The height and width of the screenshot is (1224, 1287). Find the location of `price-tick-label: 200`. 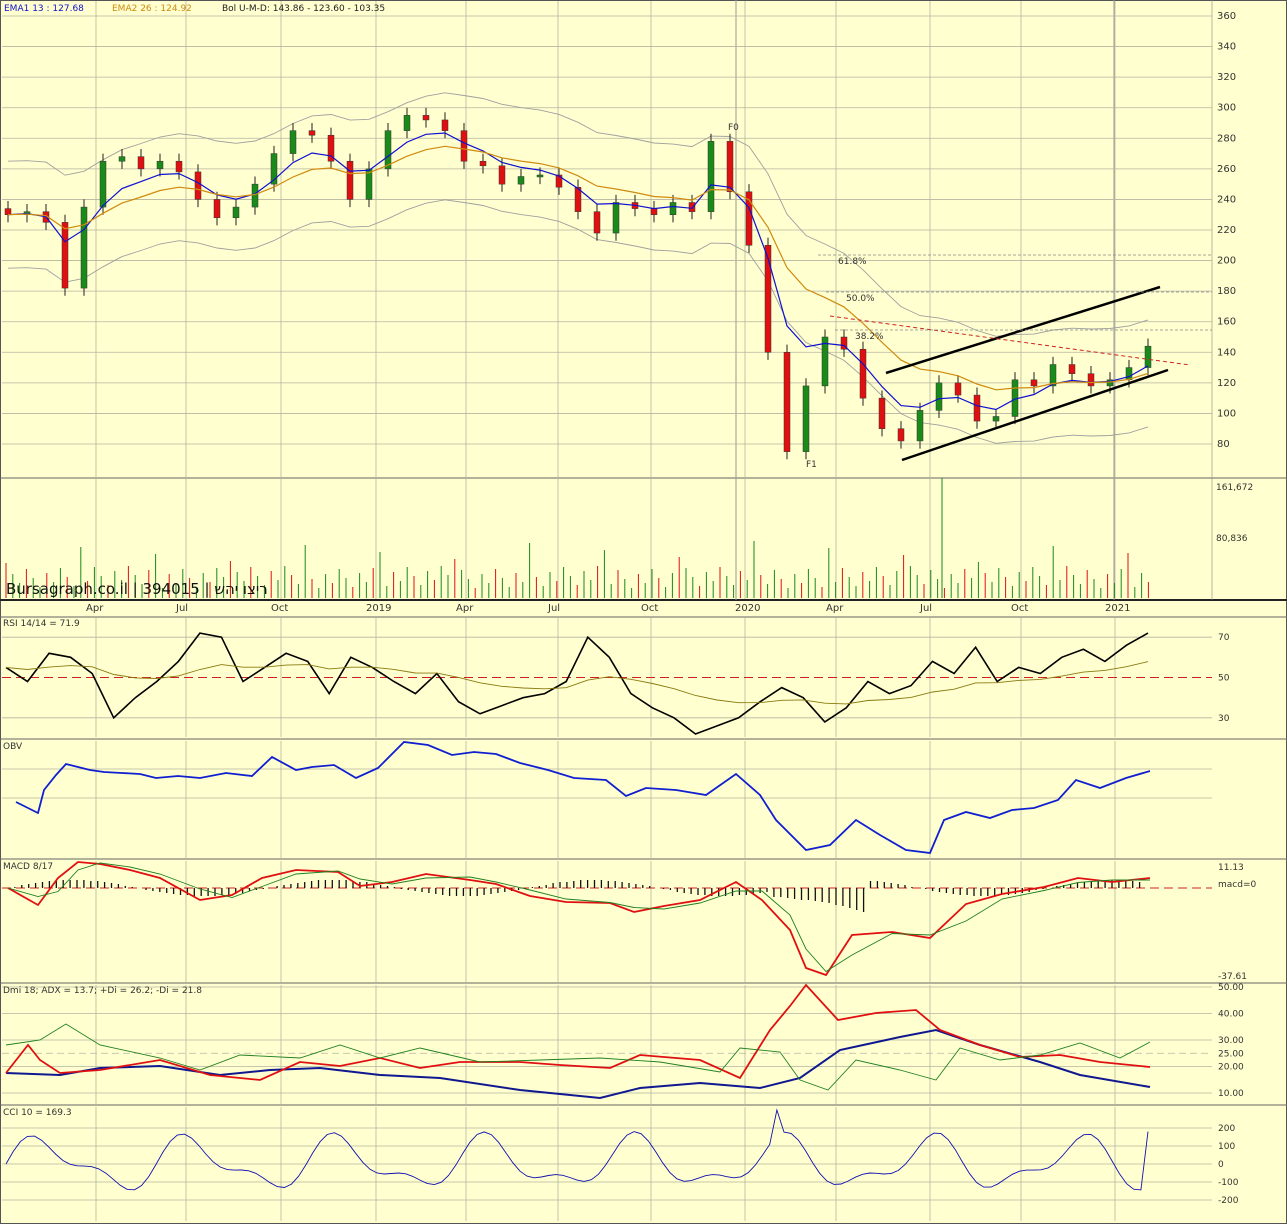

price-tick-label: 200 is located at coordinates (1226, 261).